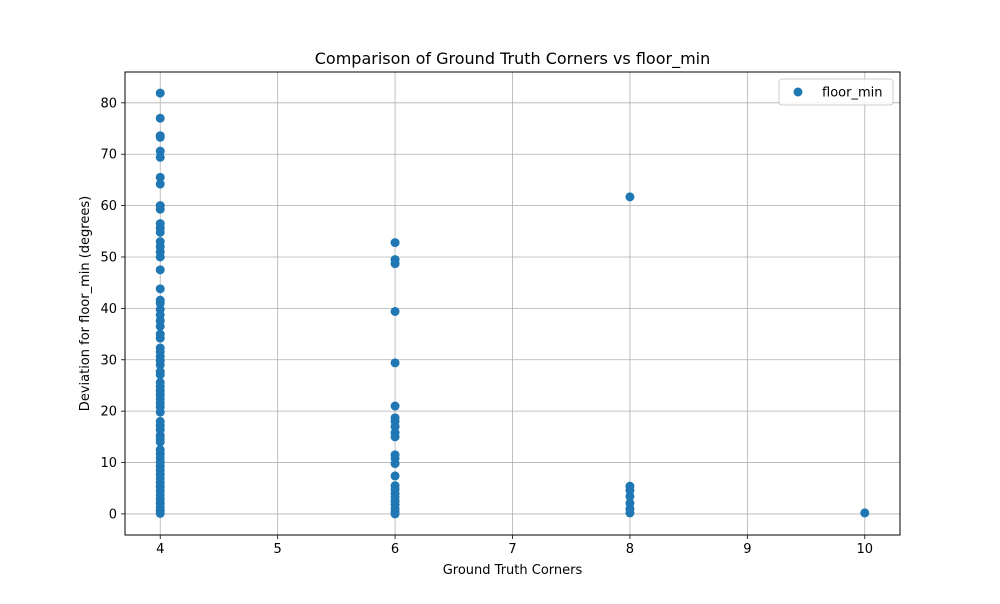 The width and height of the screenshot is (1000, 604). What do you see at coordinates (108, 412) in the screenshot?
I see `y-tick-label: 20` at bounding box center [108, 412].